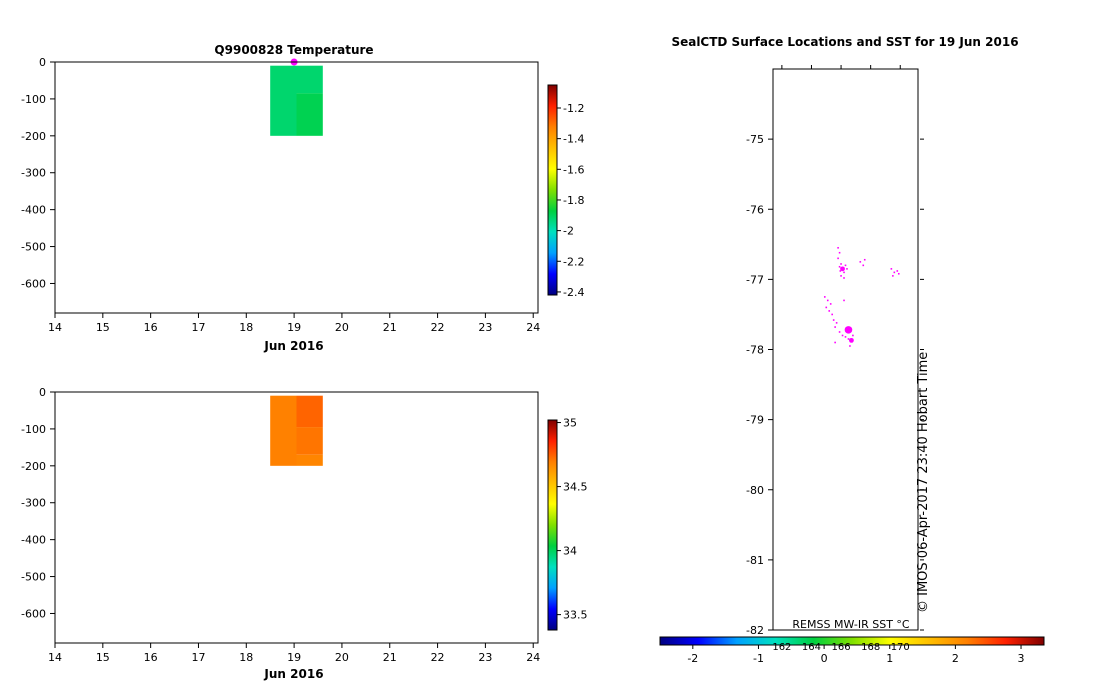  I want to click on sst-colorbar: -2 -1 0 1 2 3 162 164 166 168 170, so click(852, 650).